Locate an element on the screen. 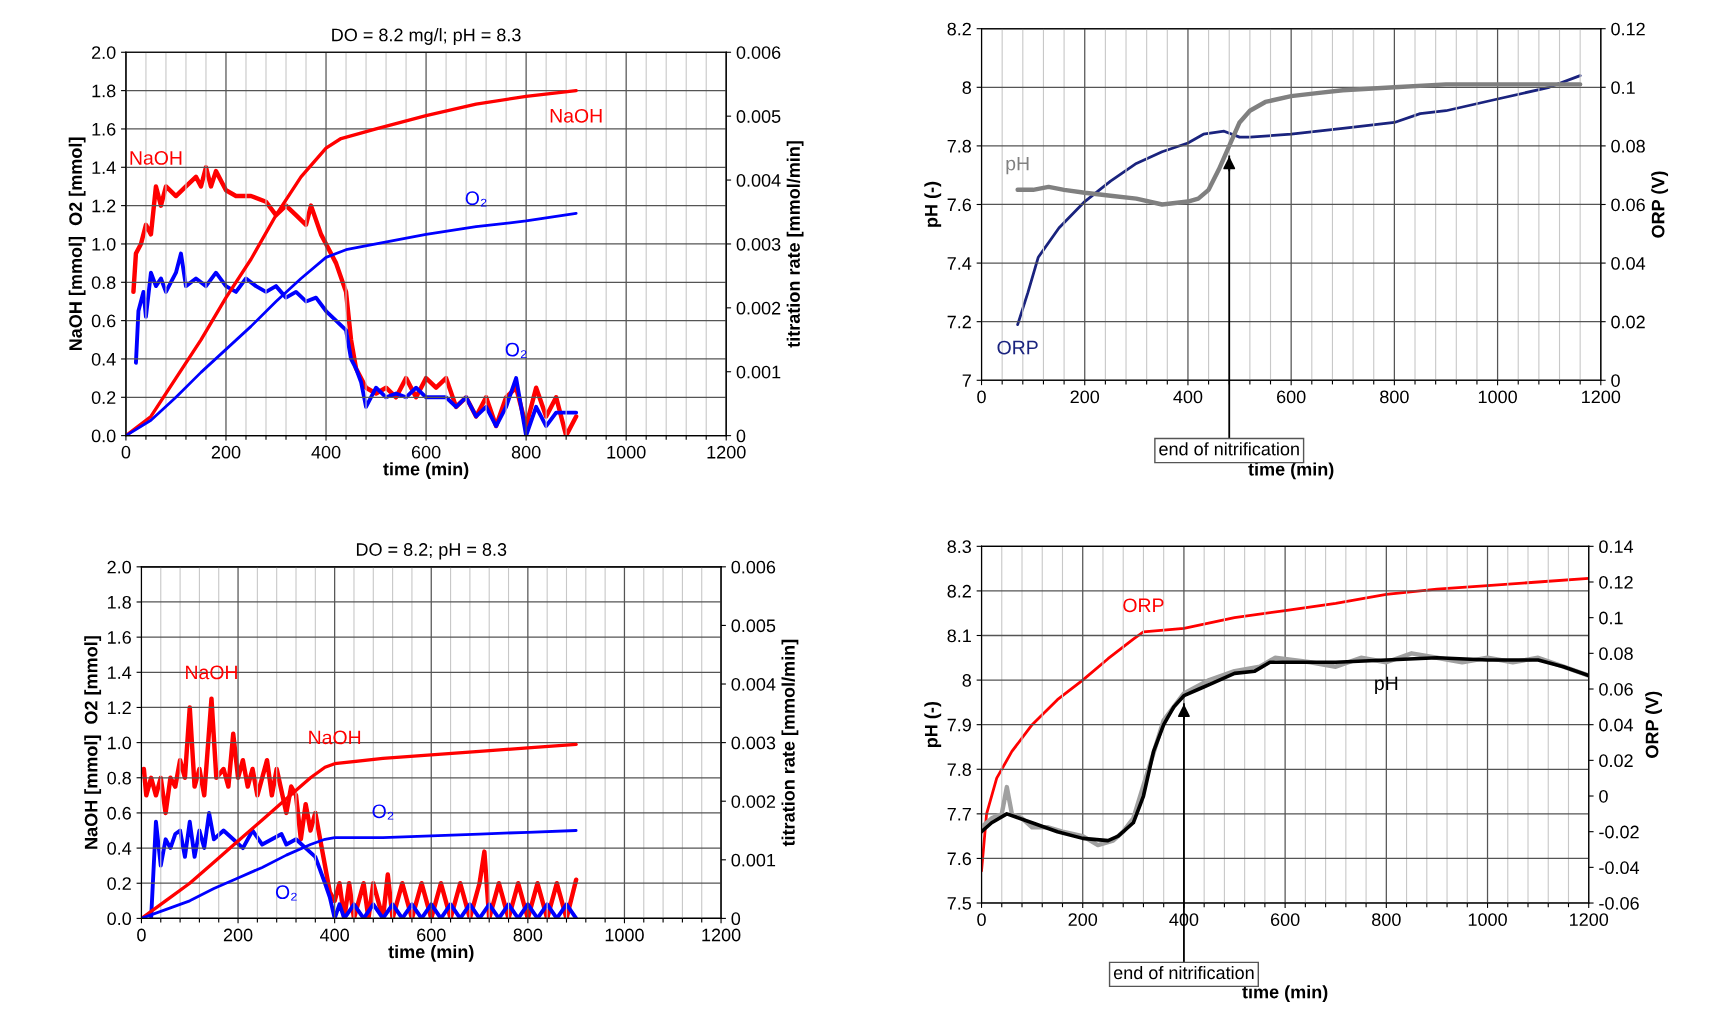 The width and height of the screenshot is (1725, 1025). y-tick-label: 8.3 is located at coordinates (959, 547).